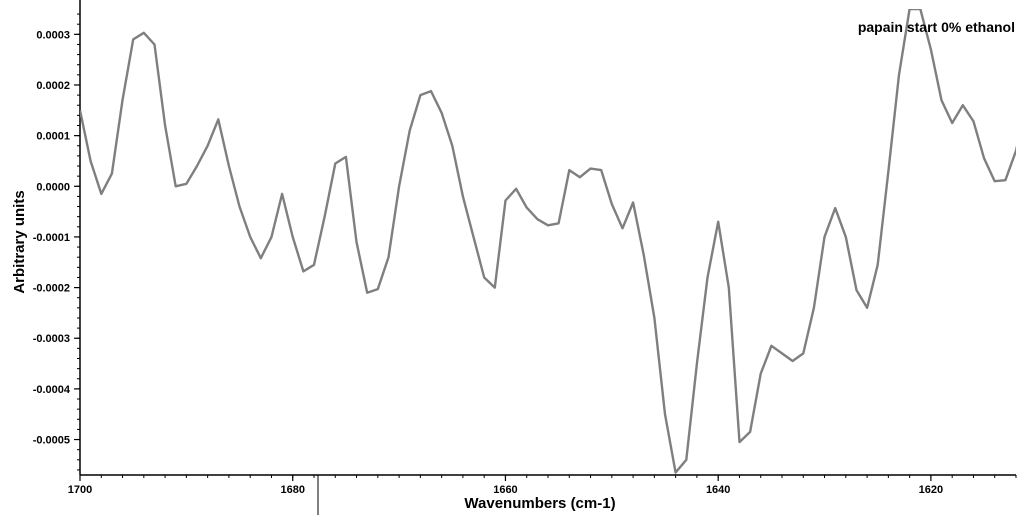 This screenshot has height=515, width=1017. What do you see at coordinates (52, 390) in the screenshot?
I see `y-tick-label: -0.0004` at bounding box center [52, 390].